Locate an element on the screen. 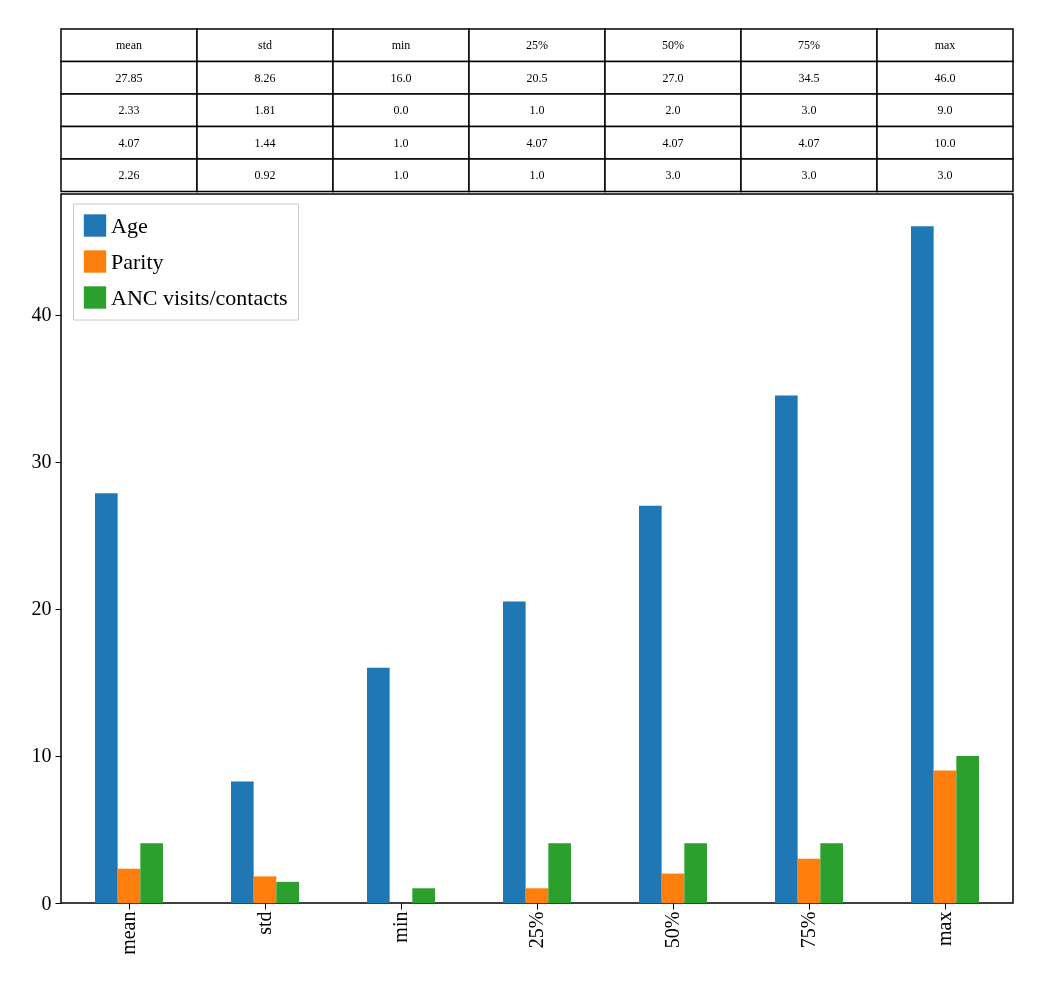  data-label: 27.0 is located at coordinates (673, 77).